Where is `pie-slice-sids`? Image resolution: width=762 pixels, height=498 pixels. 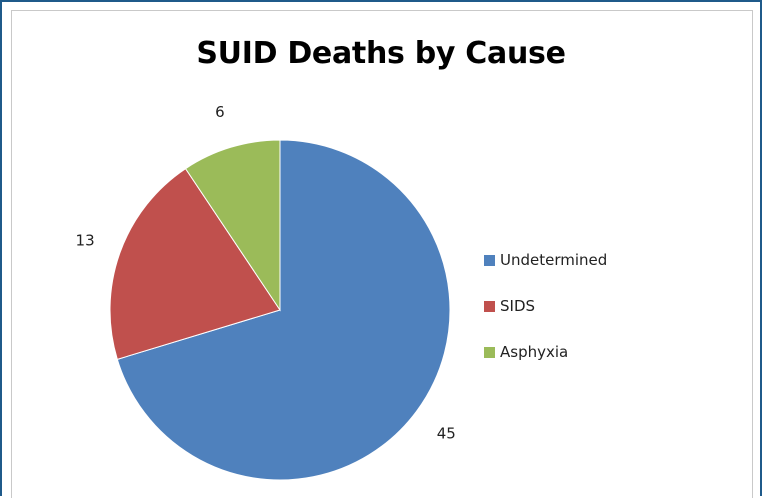
pie-slice-sids is located at coordinates (195, 263).